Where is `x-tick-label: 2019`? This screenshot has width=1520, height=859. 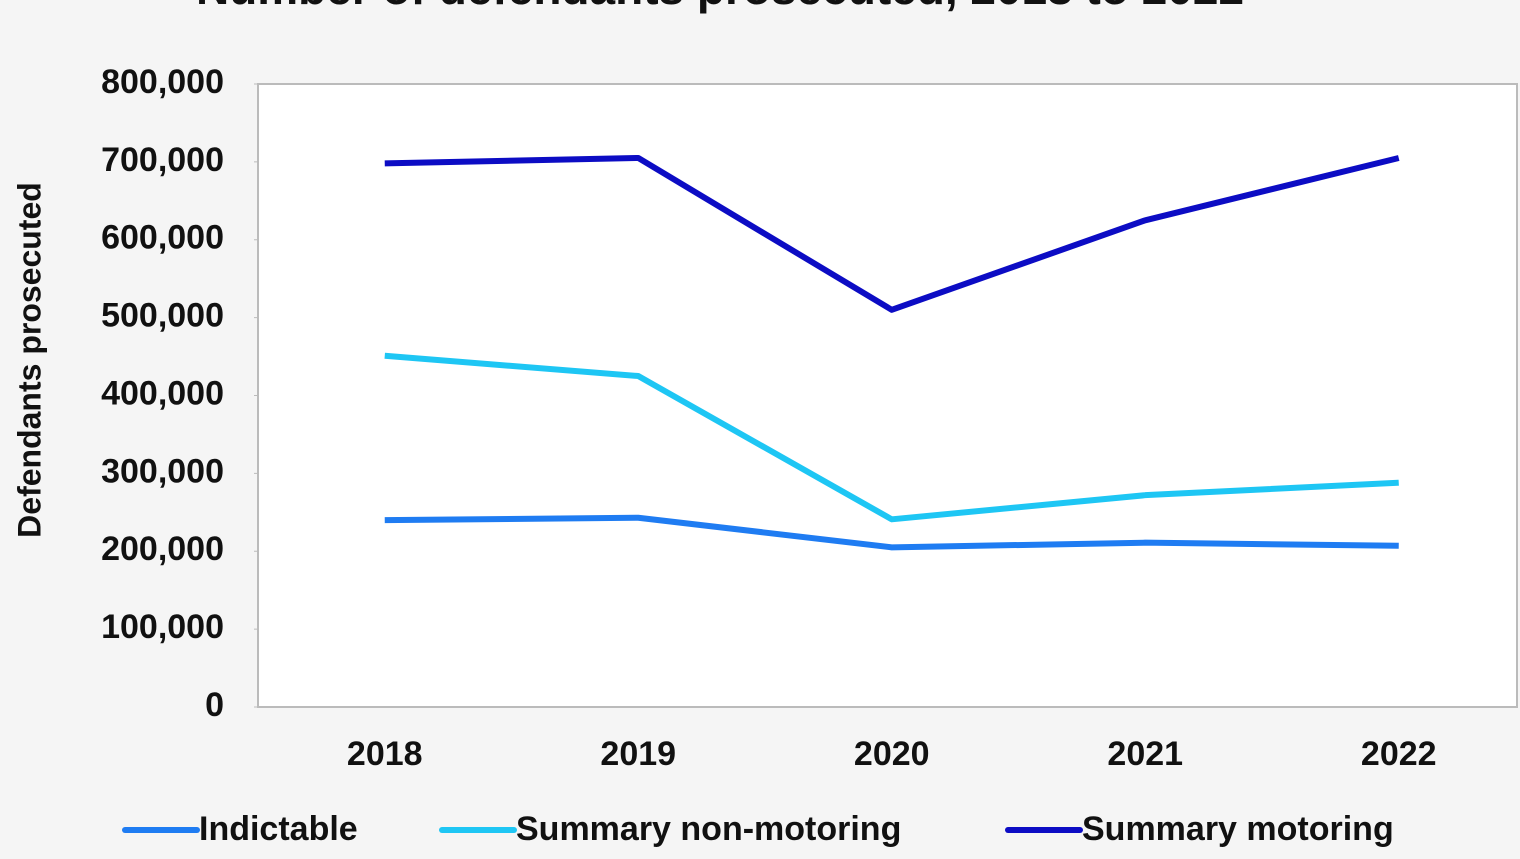 x-tick-label: 2019 is located at coordinates (638, 754).